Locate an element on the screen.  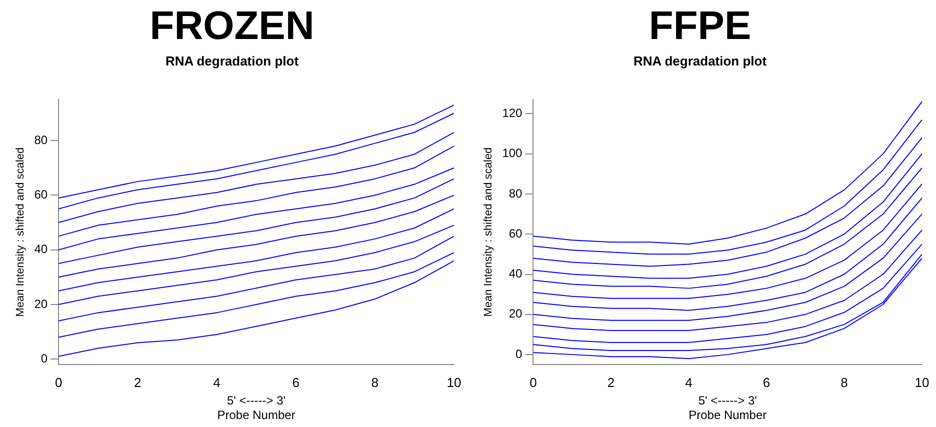
chart-title: FFPE is located at coordinates (700, 26).